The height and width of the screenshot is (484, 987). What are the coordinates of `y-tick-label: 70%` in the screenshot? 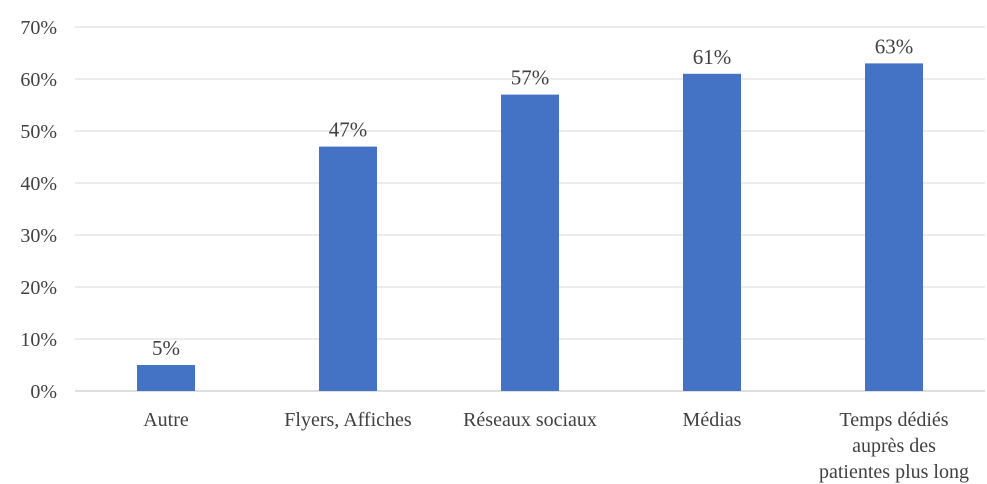 It's located at (38, 28).